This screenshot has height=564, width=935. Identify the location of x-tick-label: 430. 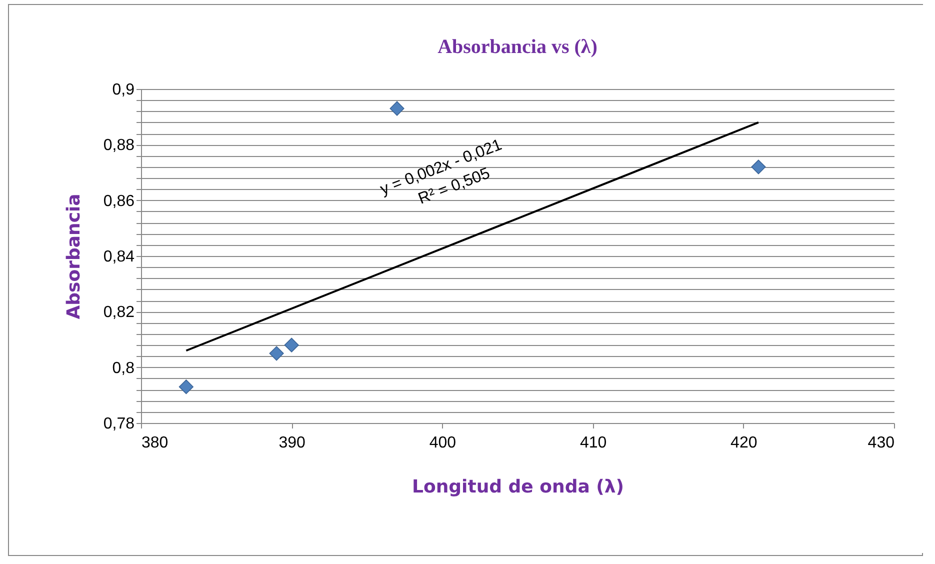
(881, 443).